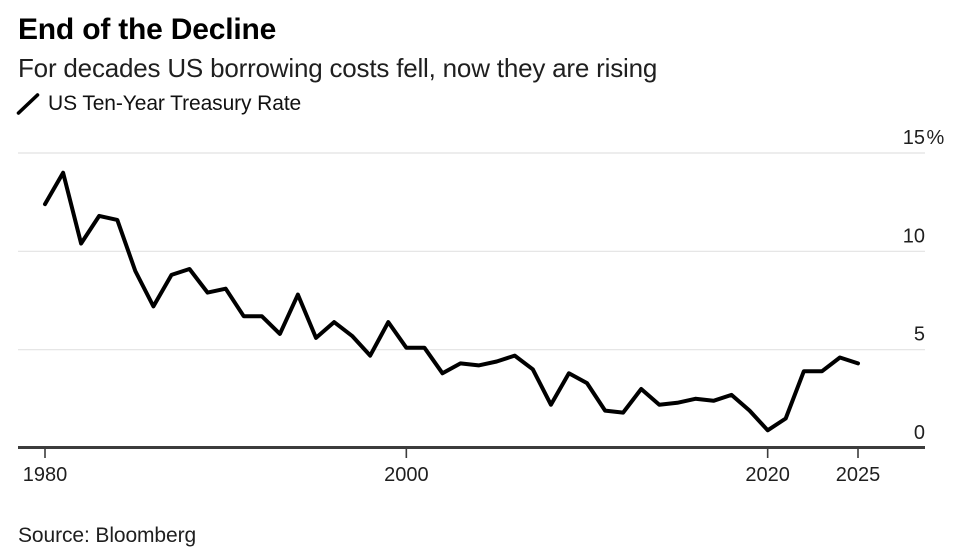 Image resolution: width=957 pixels, height=558 pixels. What do you see at coordinates (919, 335) in the screenshot?
I see `y-tick-label: 5` at bounding box center [919, 335].